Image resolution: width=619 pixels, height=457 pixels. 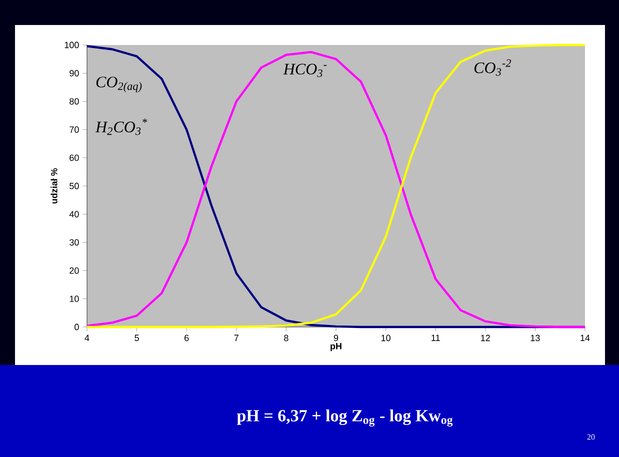 What do you see at coordinates (74, 129) in the screenshot?
I see `y-tick-label: 70` at bounding box center [74, 129].